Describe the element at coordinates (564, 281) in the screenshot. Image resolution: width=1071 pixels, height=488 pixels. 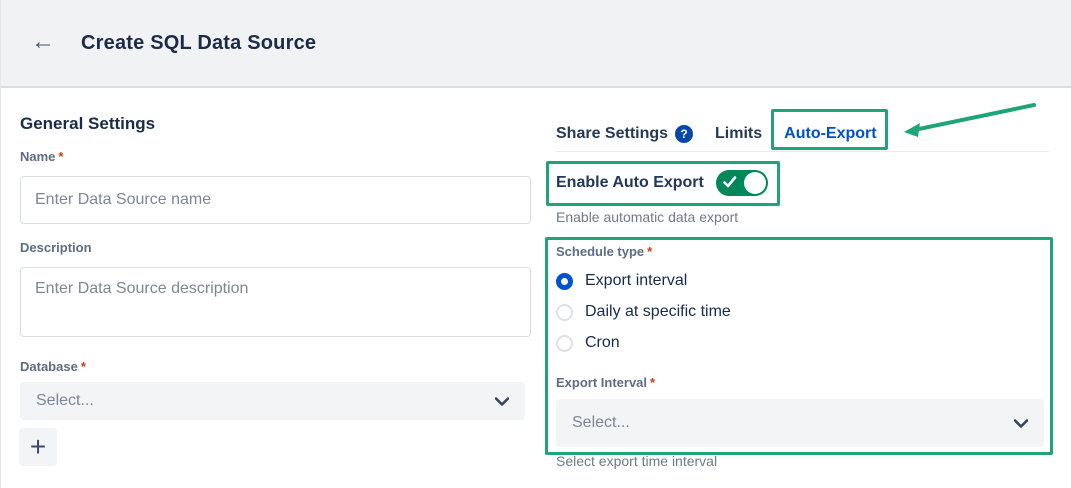
I see `radio-button-checked-icon` at that location.